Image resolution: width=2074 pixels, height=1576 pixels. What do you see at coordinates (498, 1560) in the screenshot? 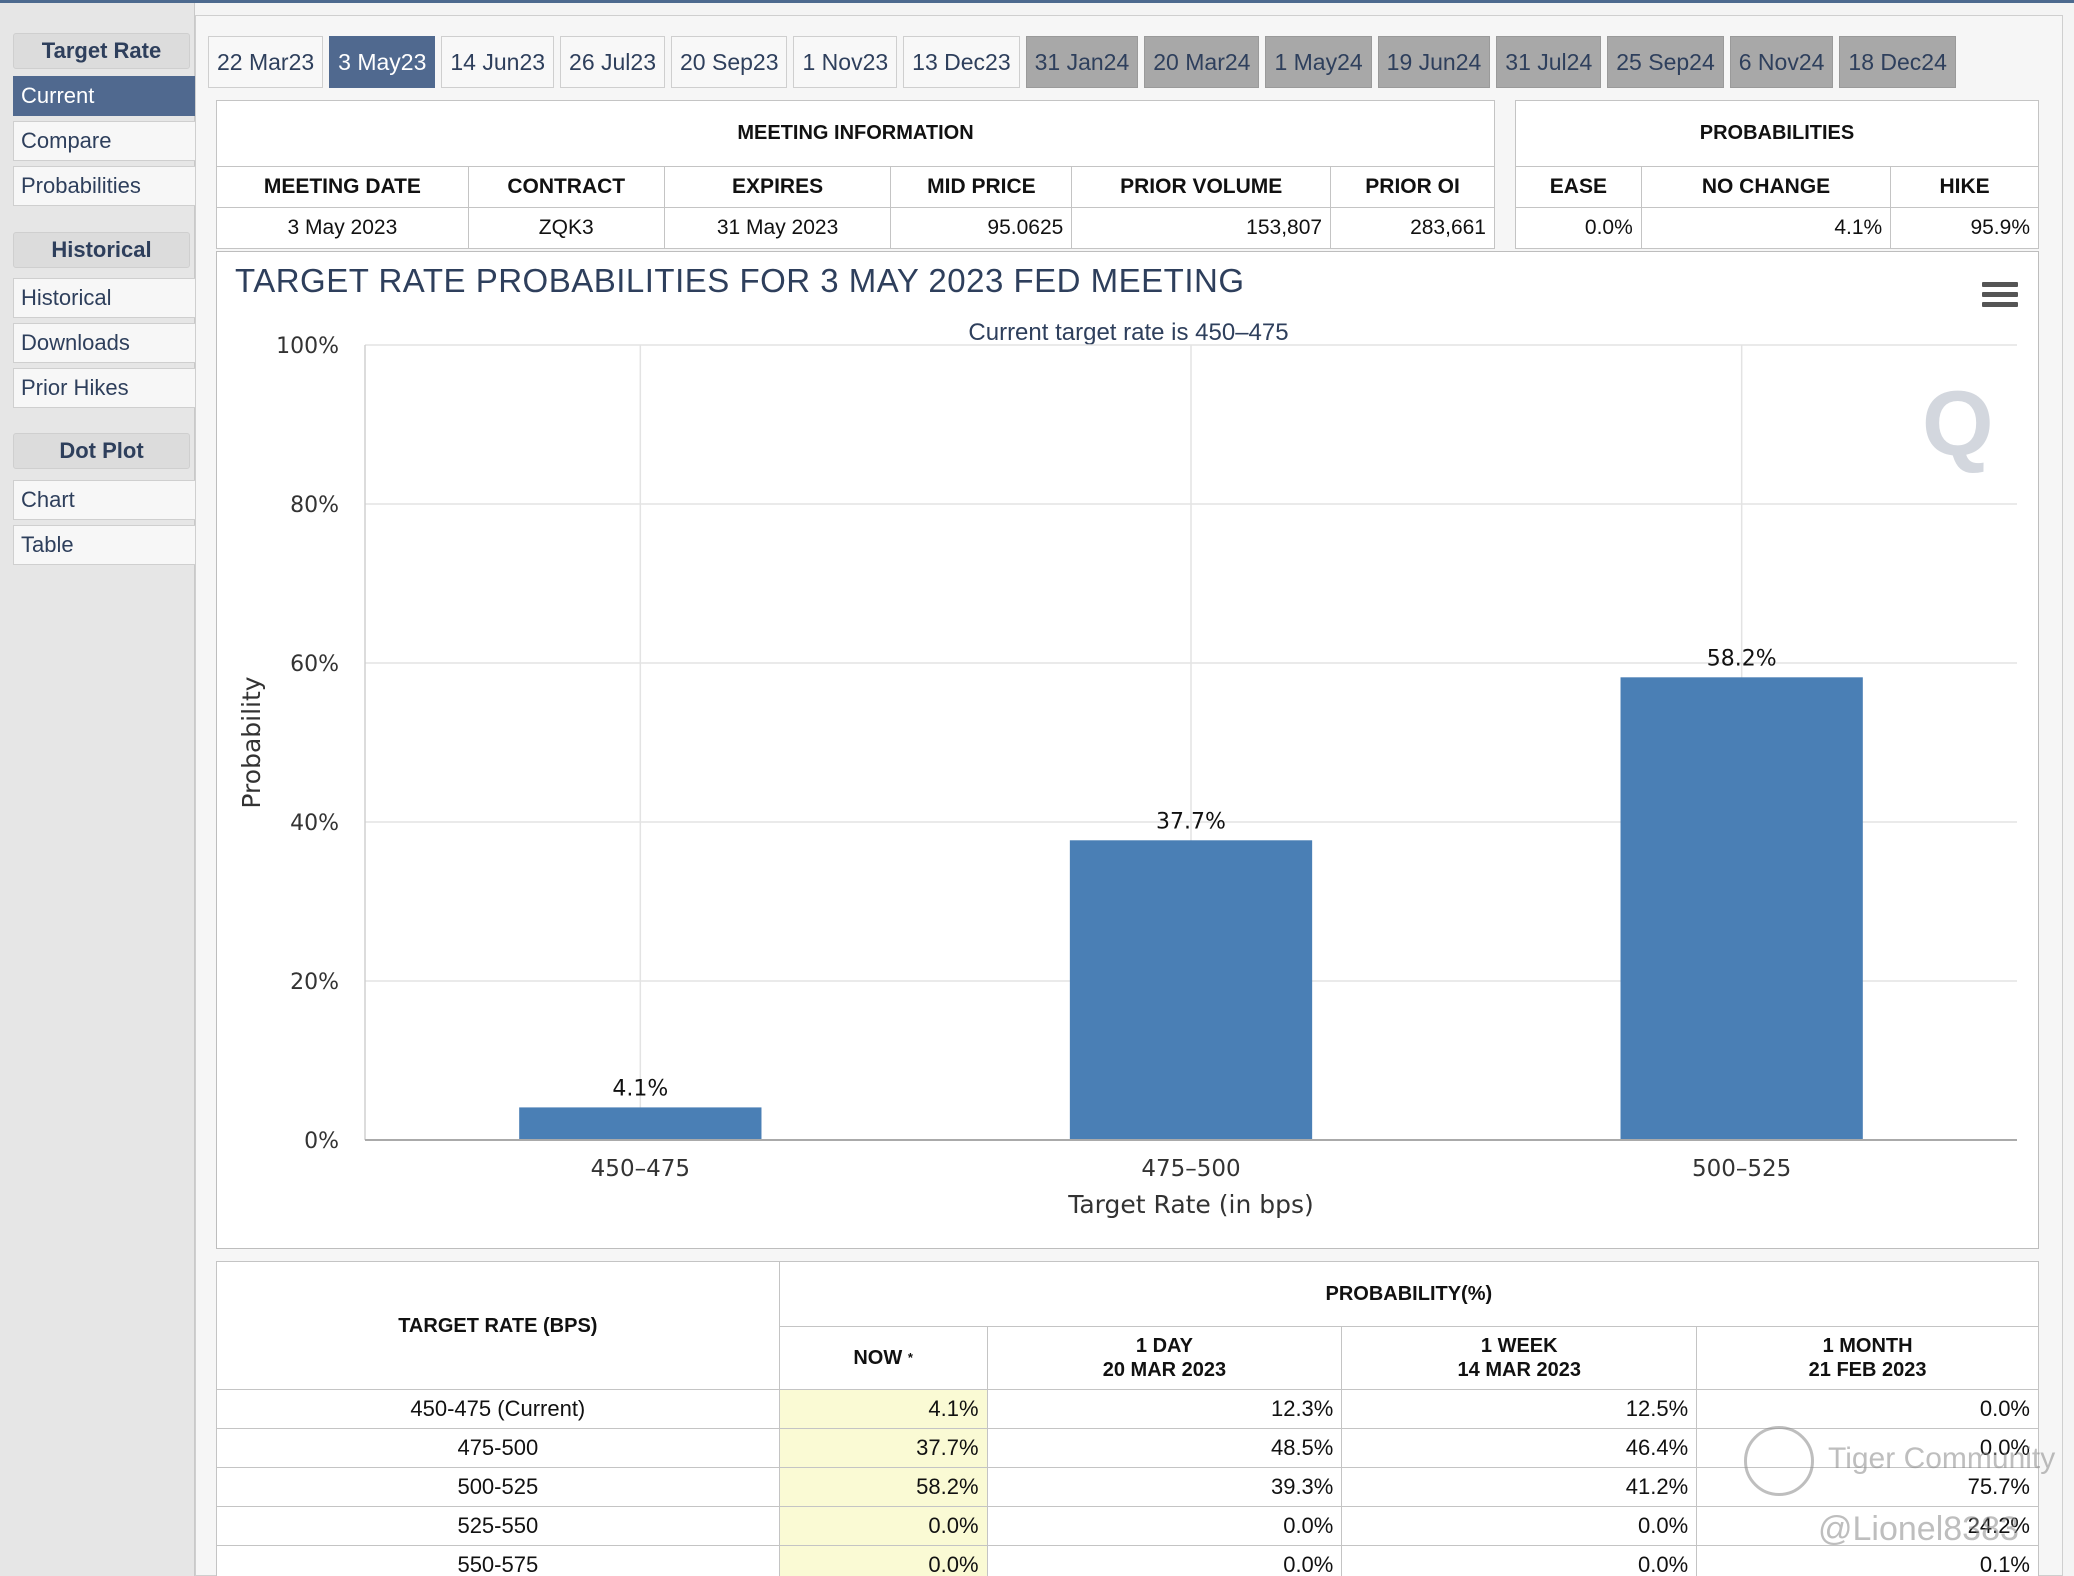
I see `rate-cell: 550-575` at bounding box center [498, 1560].